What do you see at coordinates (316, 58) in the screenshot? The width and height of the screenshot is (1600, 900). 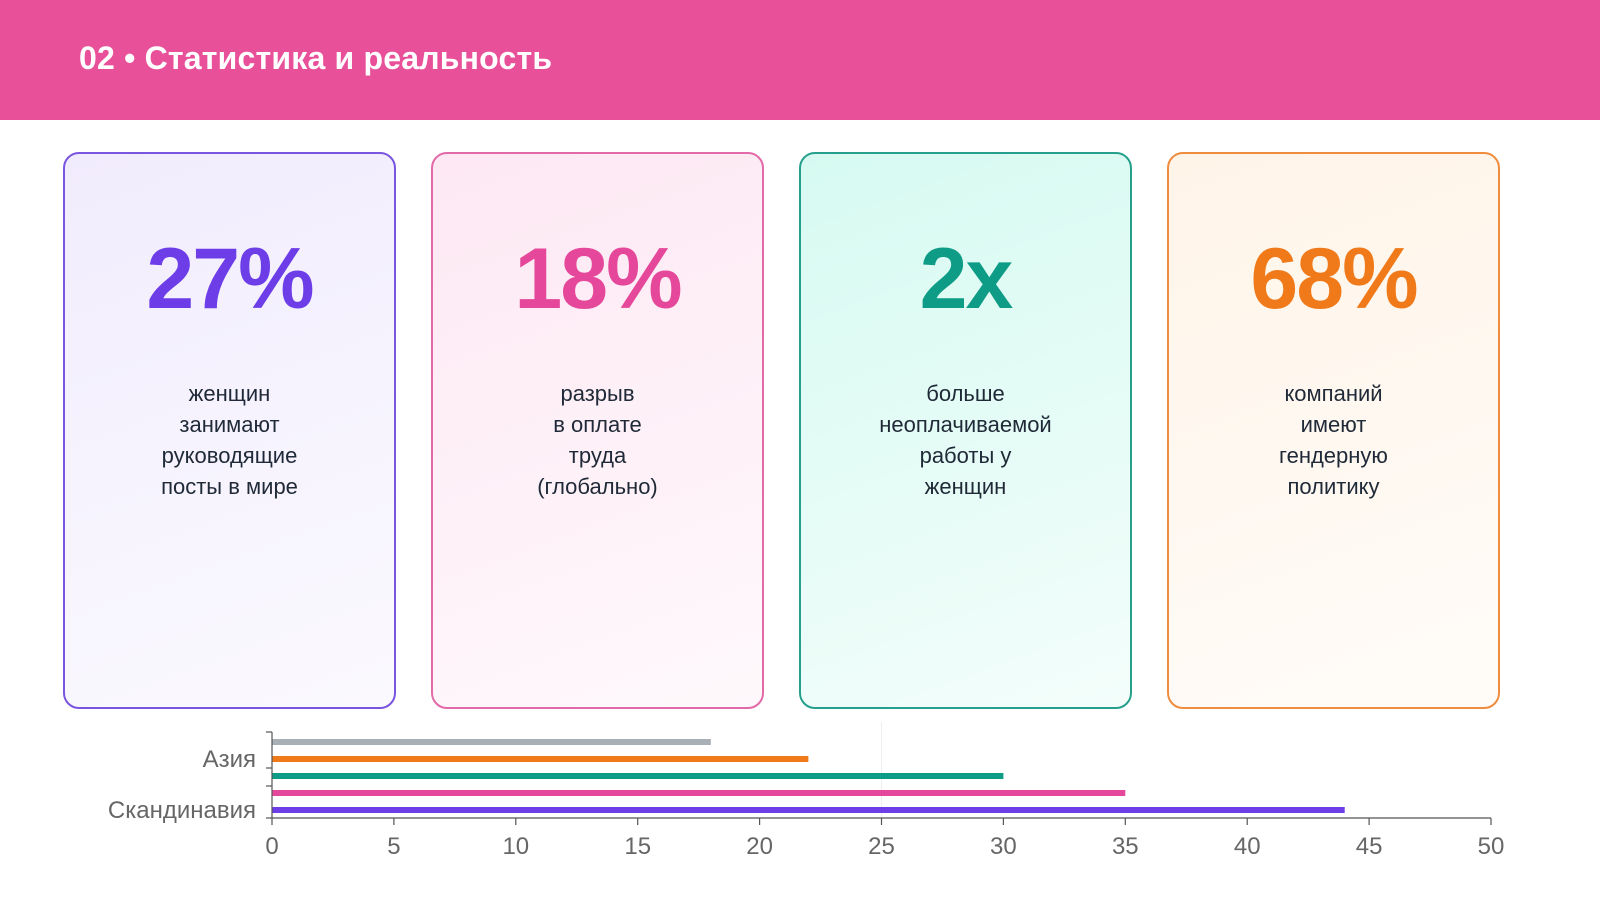 I see `page-title: 02 • Статистика и реальность` at bounding box center [316, 58].